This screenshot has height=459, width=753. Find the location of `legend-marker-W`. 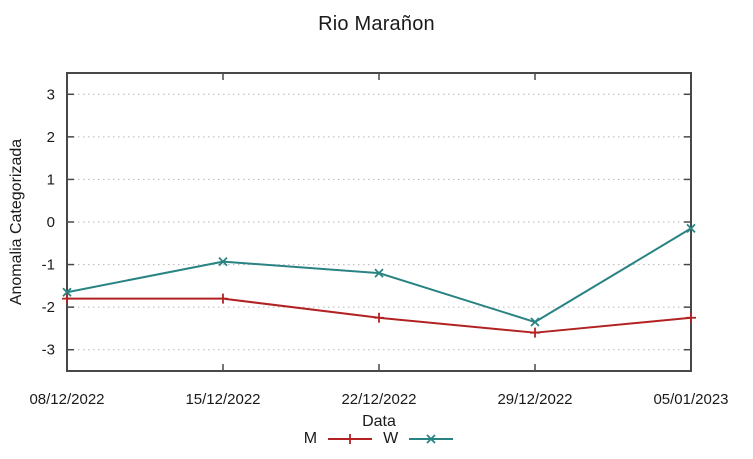

legend-marker-W is located at coordinates (431, 439).